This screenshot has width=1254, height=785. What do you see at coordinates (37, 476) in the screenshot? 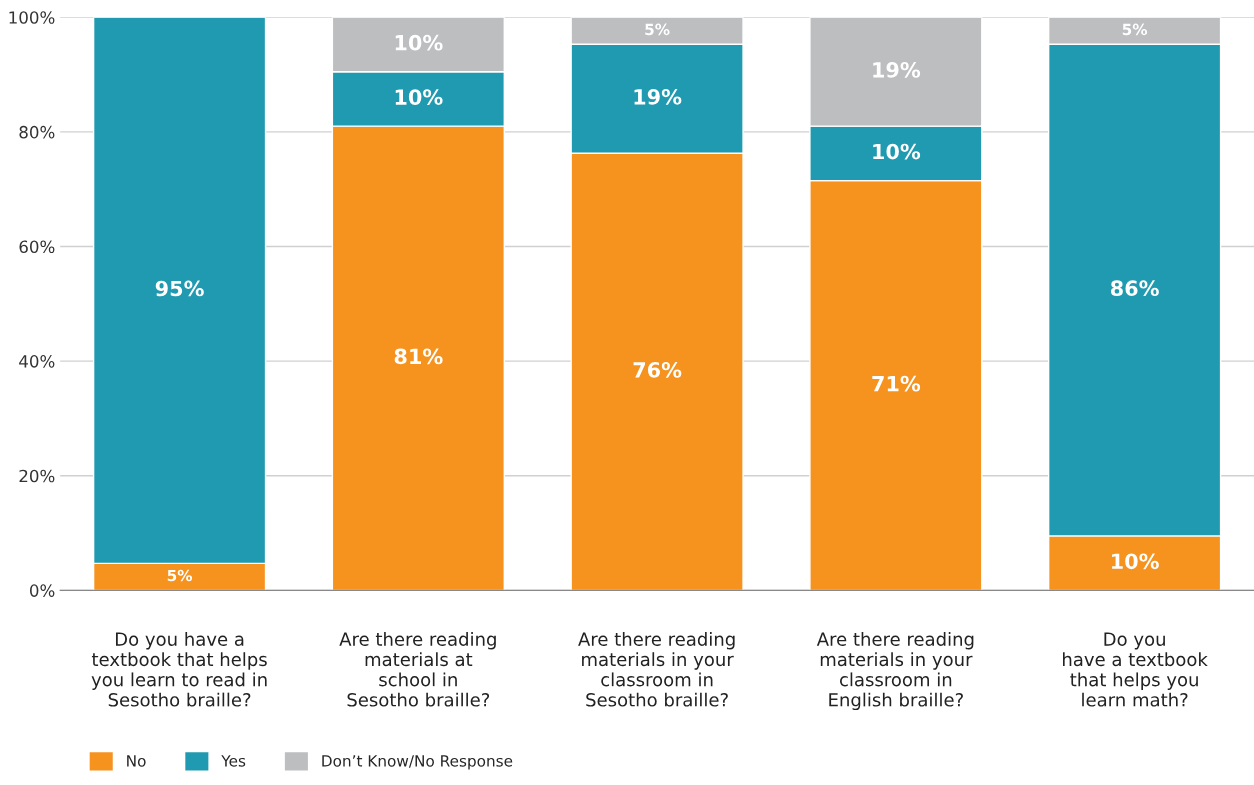
I see `y-tick-label: 20%` at bounding box center [37, 476].